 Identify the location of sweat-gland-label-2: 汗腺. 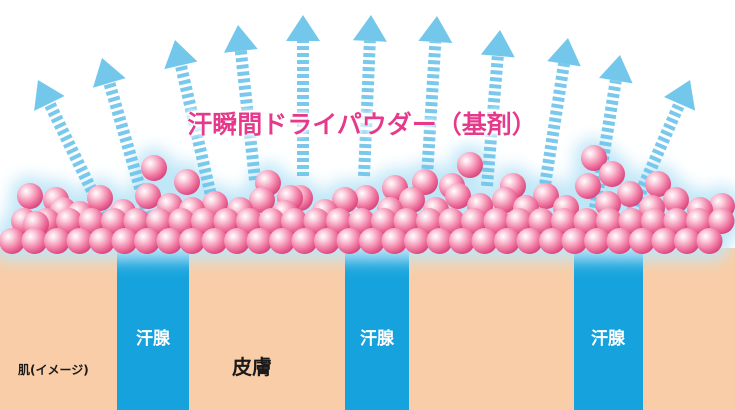
(377, 338).